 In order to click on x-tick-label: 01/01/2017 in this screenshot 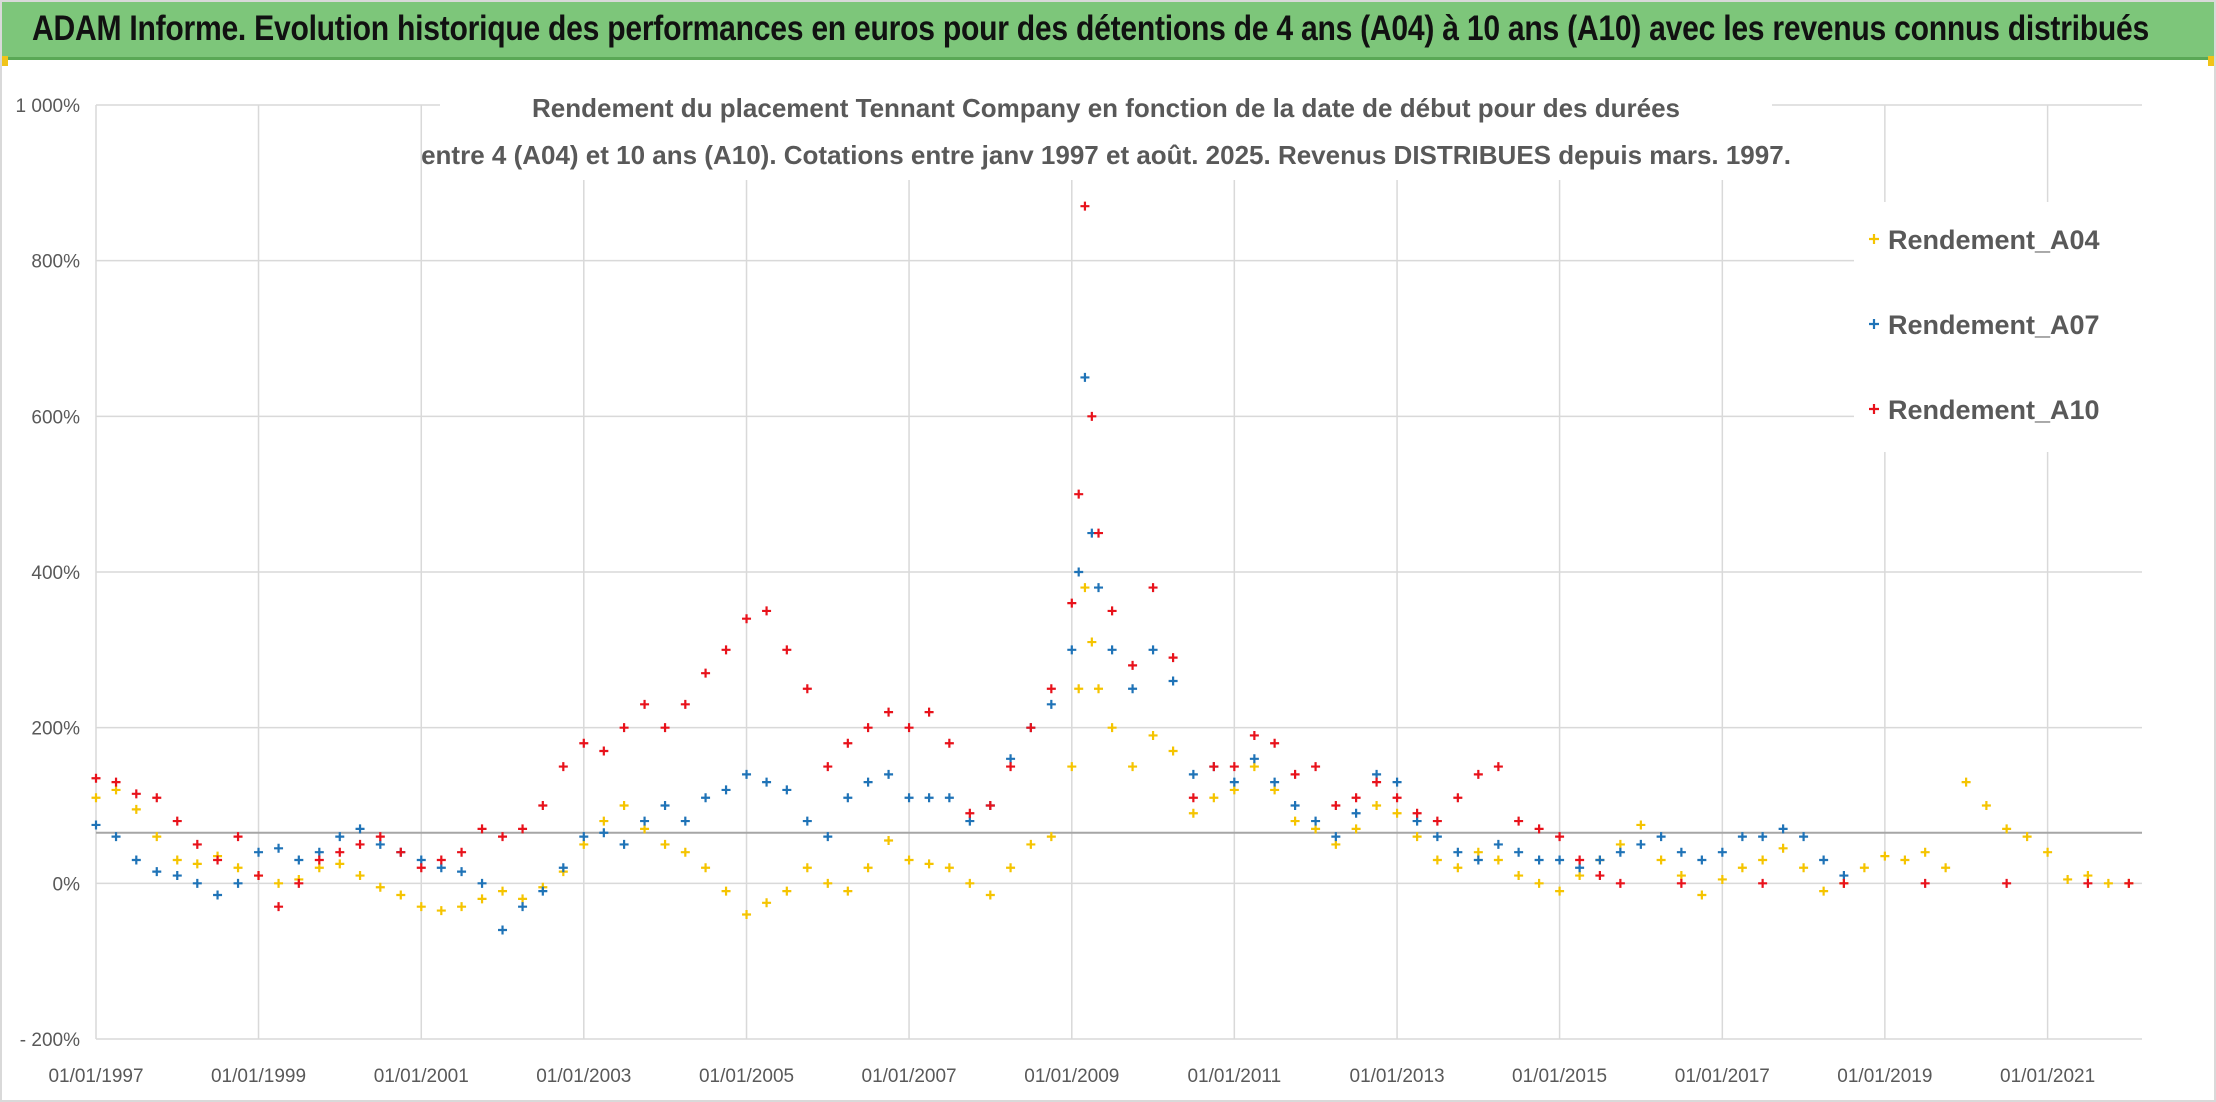, I will do `click(1722, 1076)`.